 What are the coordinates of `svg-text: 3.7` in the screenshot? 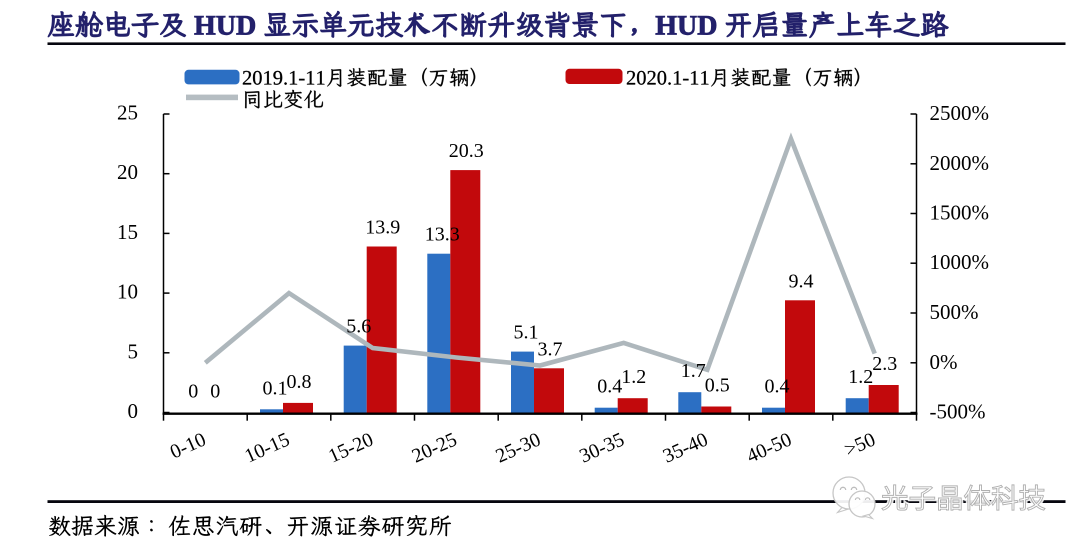 It's located at (550, 349).